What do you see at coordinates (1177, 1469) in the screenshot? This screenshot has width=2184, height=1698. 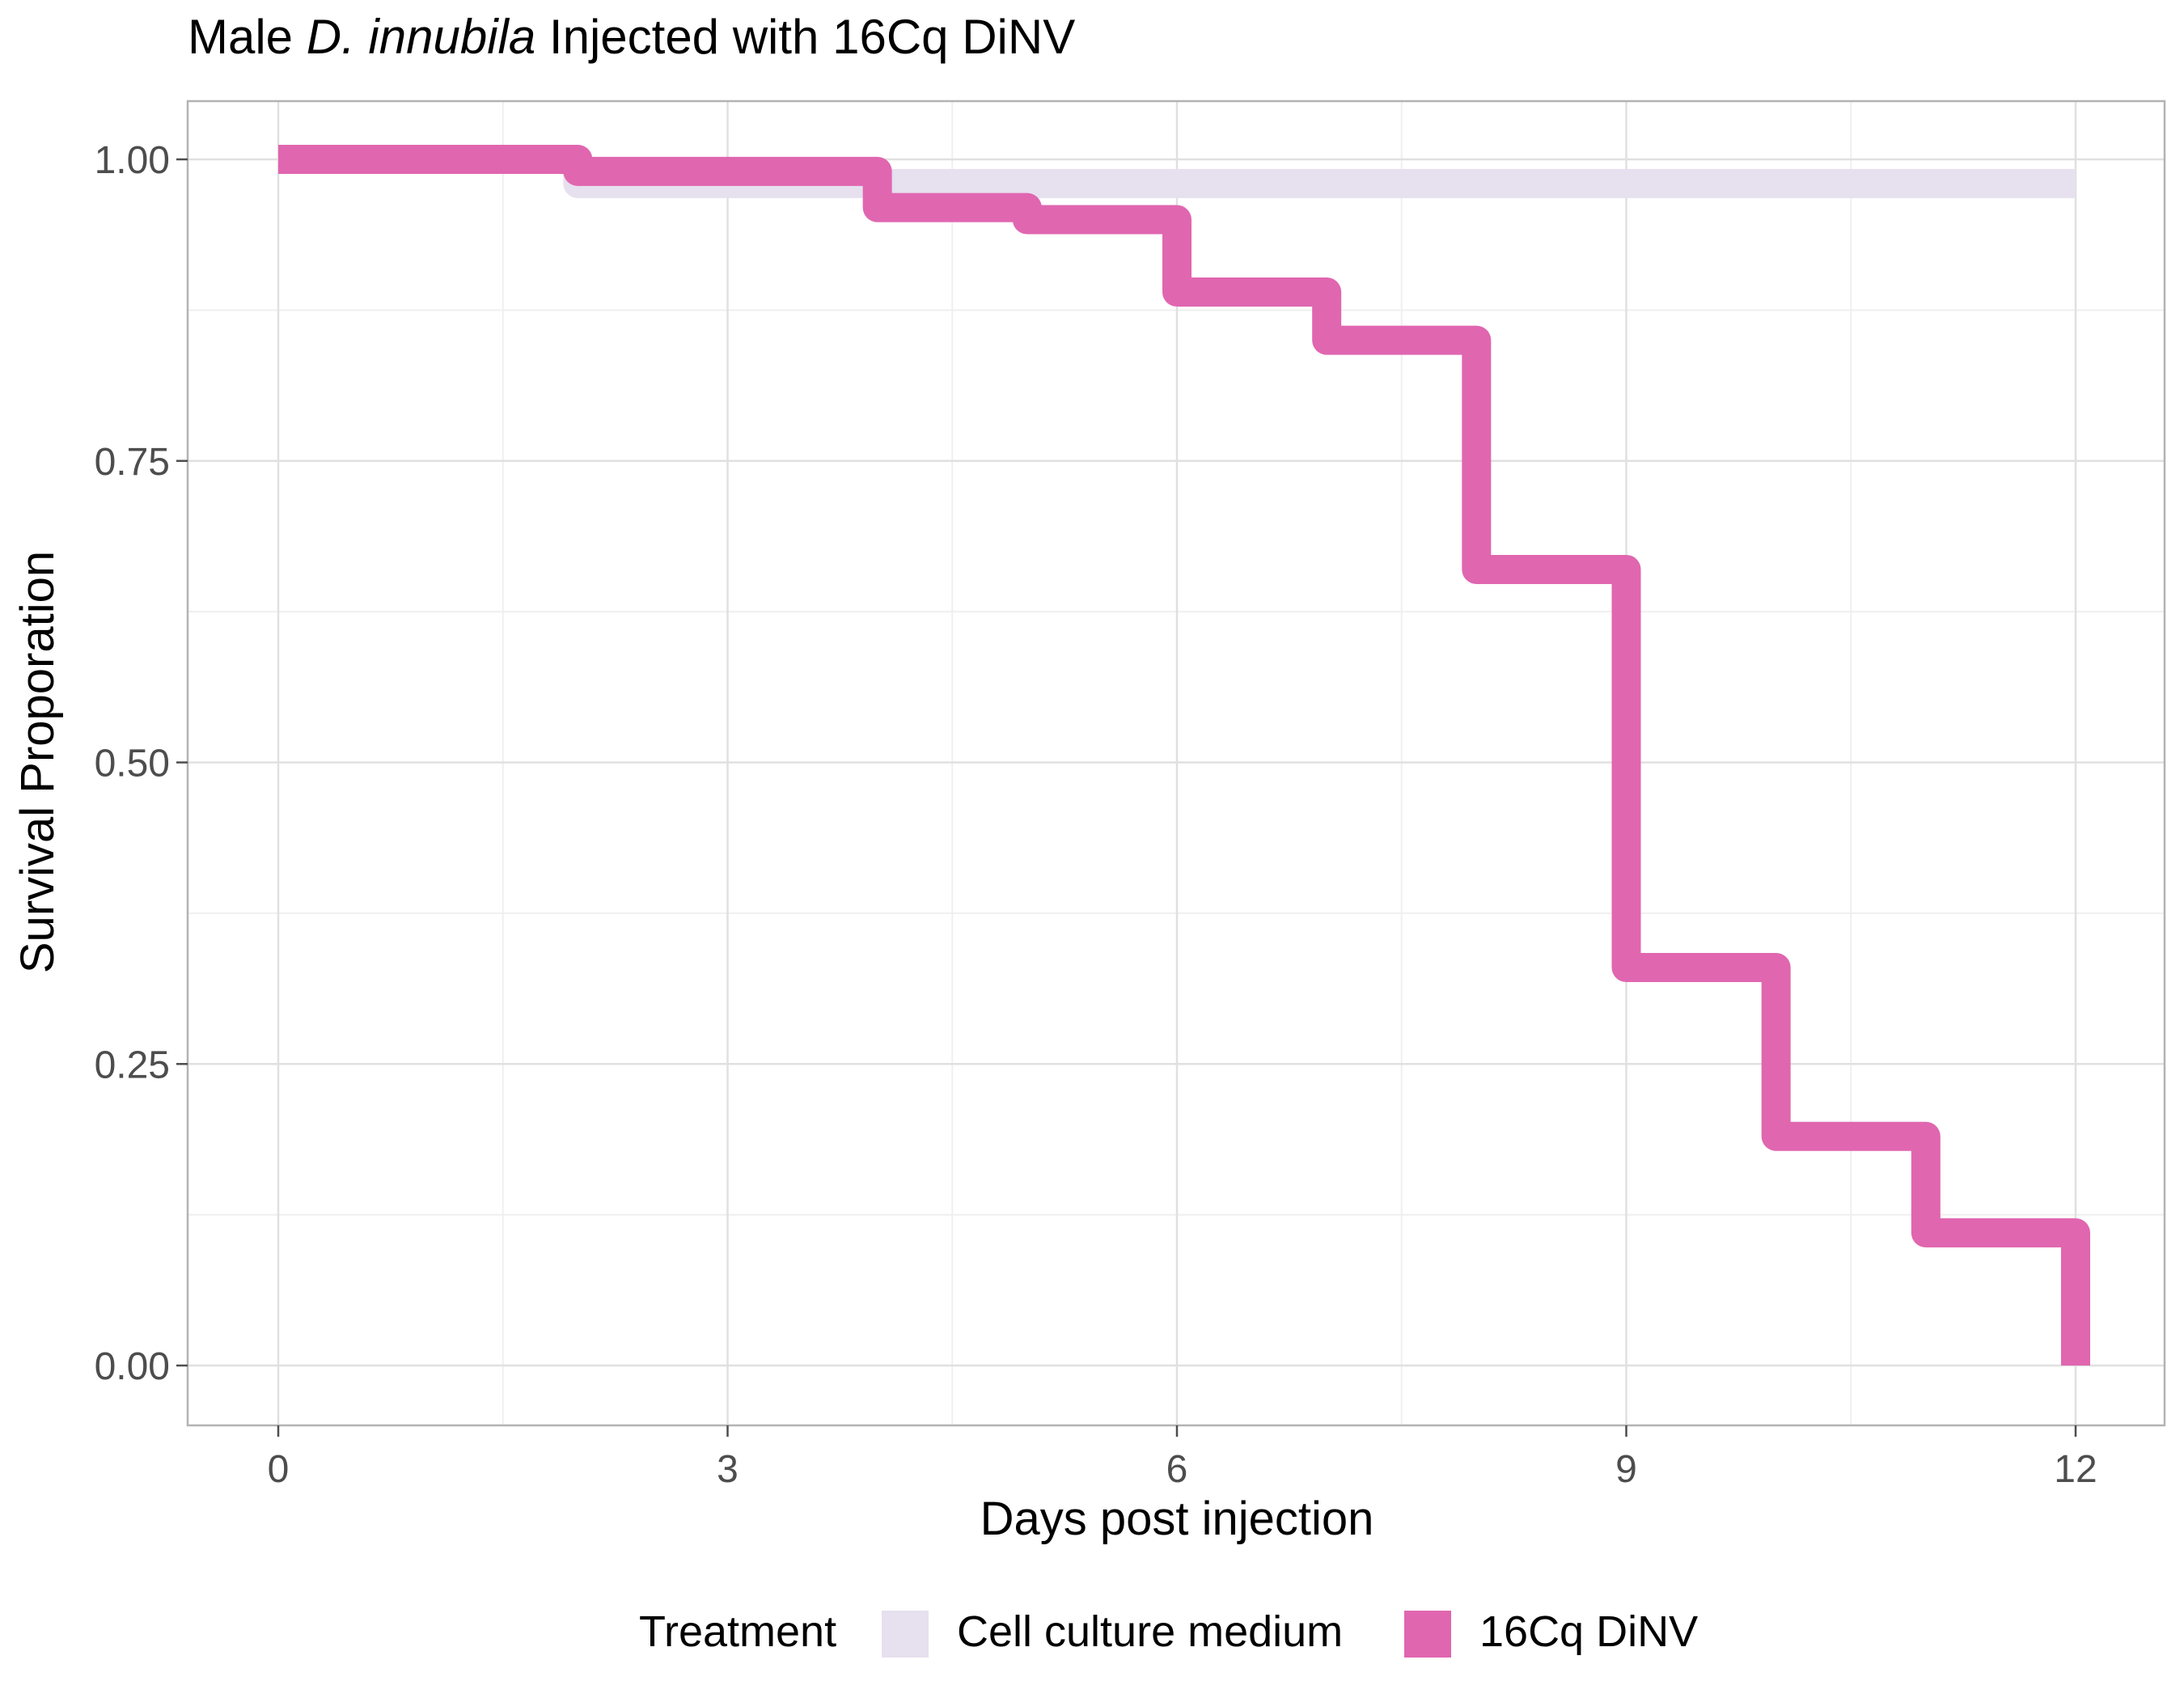 I see `x-tick-label: 6` at bounding box center [1177, 1469].